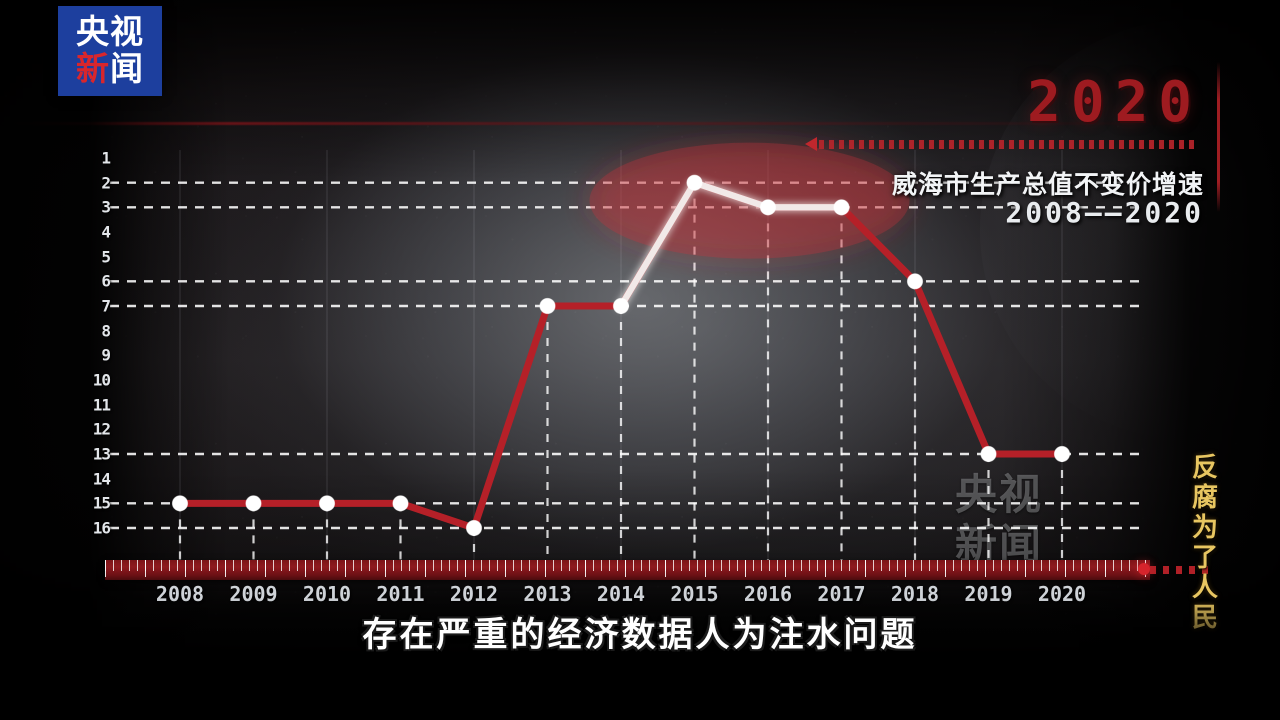  Describe the element at coordinates (106, 355) in the screenshot. I see `y-tick-9: 9` at that location.